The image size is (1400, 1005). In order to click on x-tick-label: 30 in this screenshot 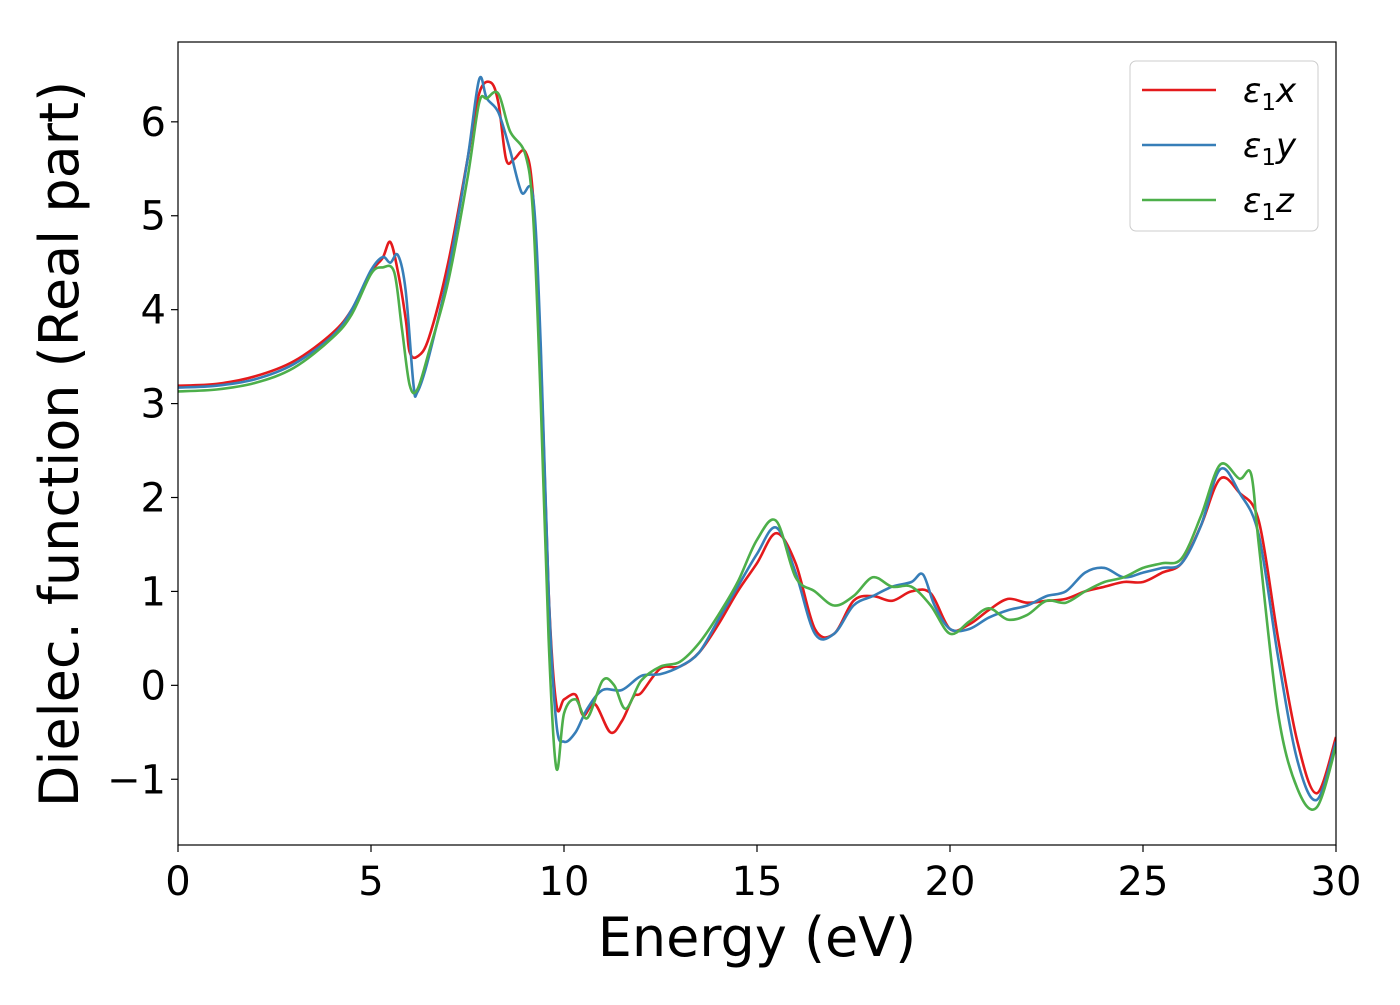, I will do `click(1336, 882)`.